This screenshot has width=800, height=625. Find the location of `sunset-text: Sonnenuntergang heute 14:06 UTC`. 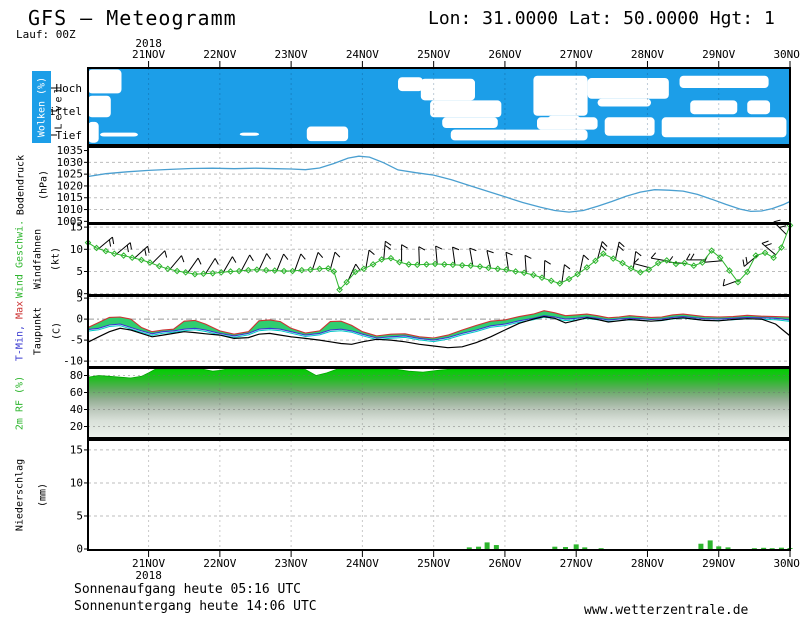

sunset-text: Sonnenuntergang heute 14:06 UTC is located at coordinates (195, 606).